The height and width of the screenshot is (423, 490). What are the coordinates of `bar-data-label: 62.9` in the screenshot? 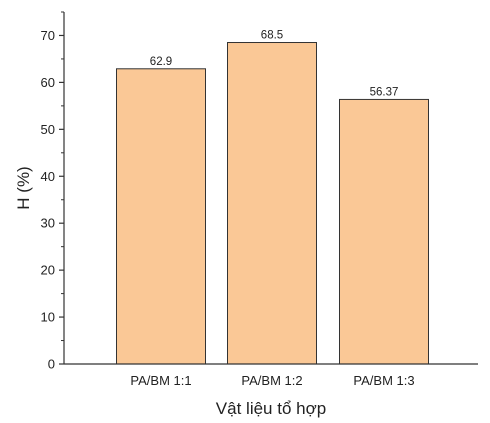 It's located at (161, 62).